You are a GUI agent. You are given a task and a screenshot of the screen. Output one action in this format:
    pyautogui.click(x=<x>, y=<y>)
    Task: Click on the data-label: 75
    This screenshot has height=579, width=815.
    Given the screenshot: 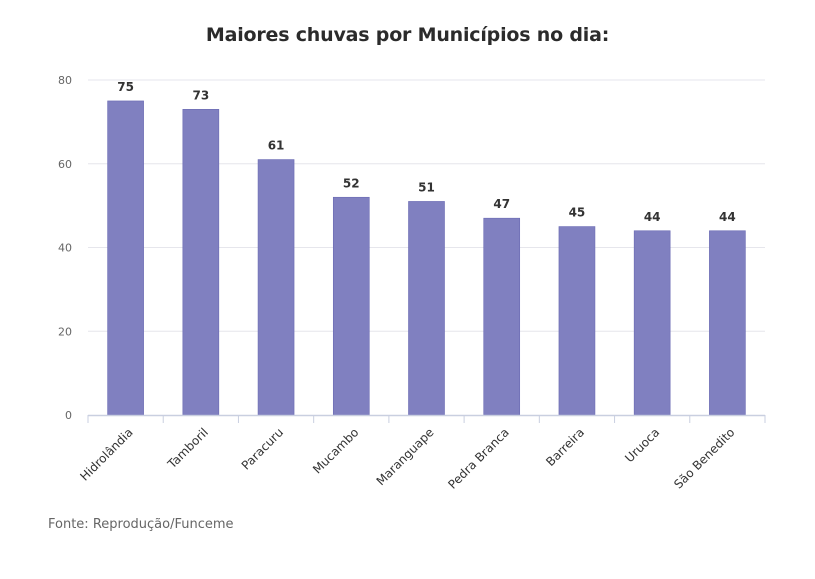 What is the action you would take?
    pyautogui.click(x=125, y=87)
    